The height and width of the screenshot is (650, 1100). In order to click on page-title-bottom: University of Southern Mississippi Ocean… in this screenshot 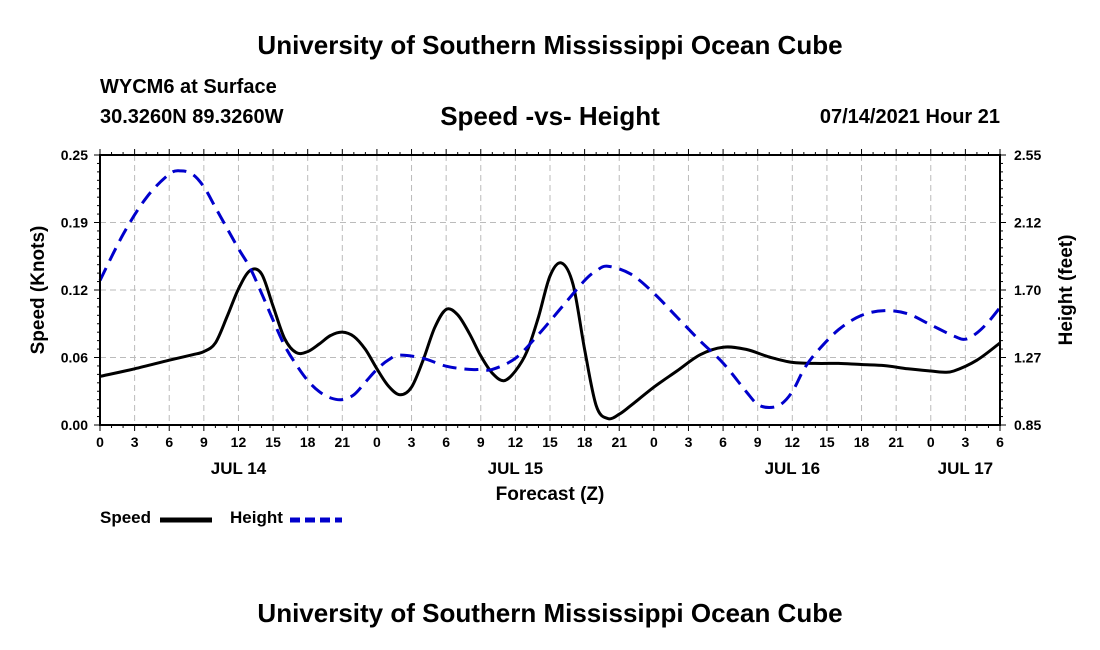, I will do `click(550, 613)`.